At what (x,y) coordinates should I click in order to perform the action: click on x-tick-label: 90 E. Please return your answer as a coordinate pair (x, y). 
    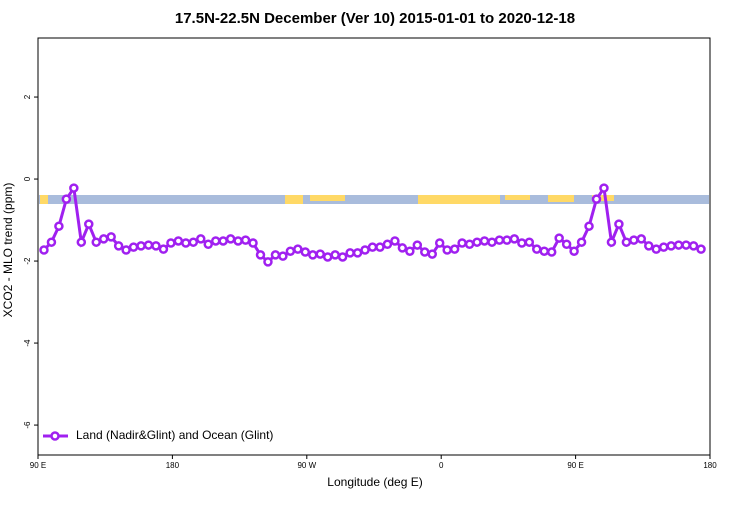
    Looking at the image, I should click on (38, 465).